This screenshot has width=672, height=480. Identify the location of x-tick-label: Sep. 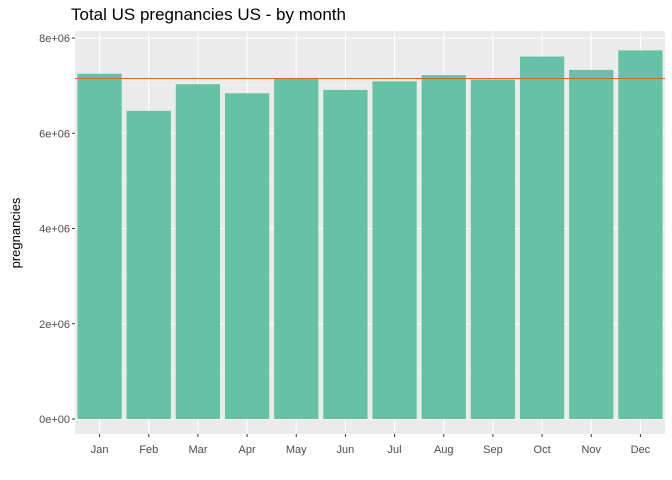
(493, 450).